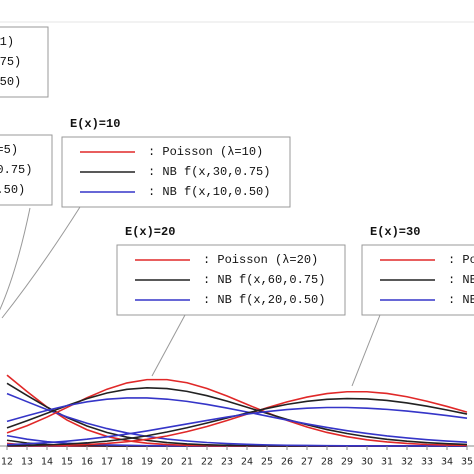 This screenshot has height=474, width=474. I want to click on x-tick-label: 35, so click(467, 462).